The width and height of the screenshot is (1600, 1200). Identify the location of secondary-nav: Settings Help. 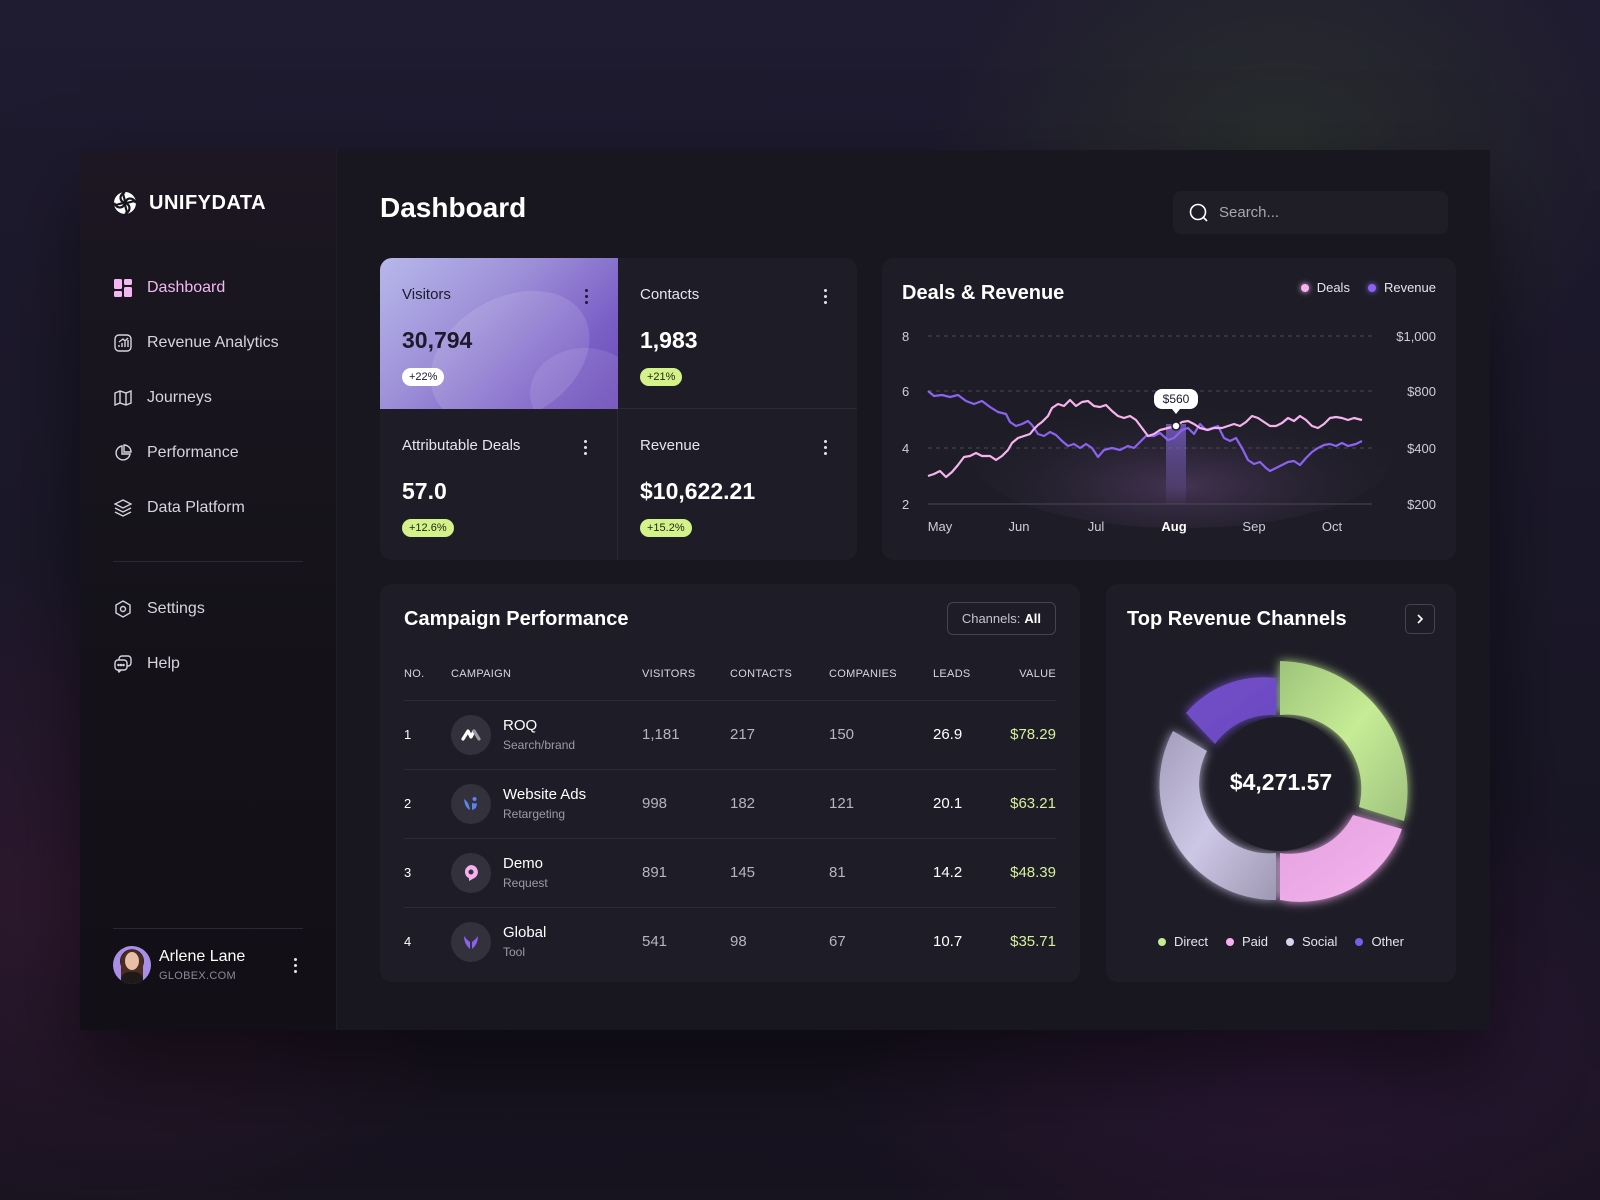
(208, 652).